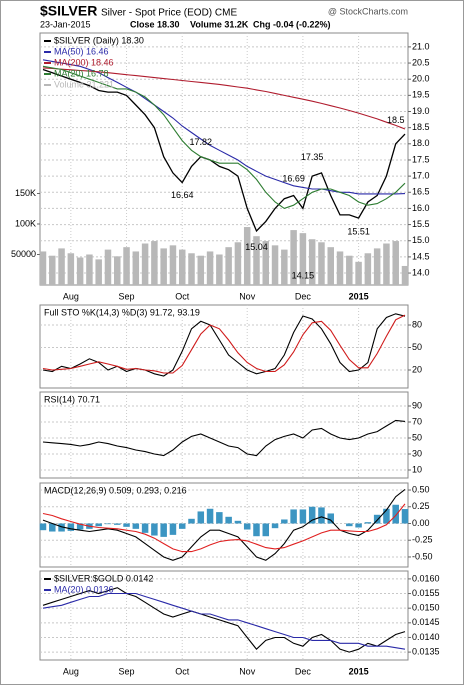 The height and width of the screenshot is (685, 464). Describe the element at coordinates (421, 489) in the screenshot. I see `y-tick-label: 0.50` at that location.